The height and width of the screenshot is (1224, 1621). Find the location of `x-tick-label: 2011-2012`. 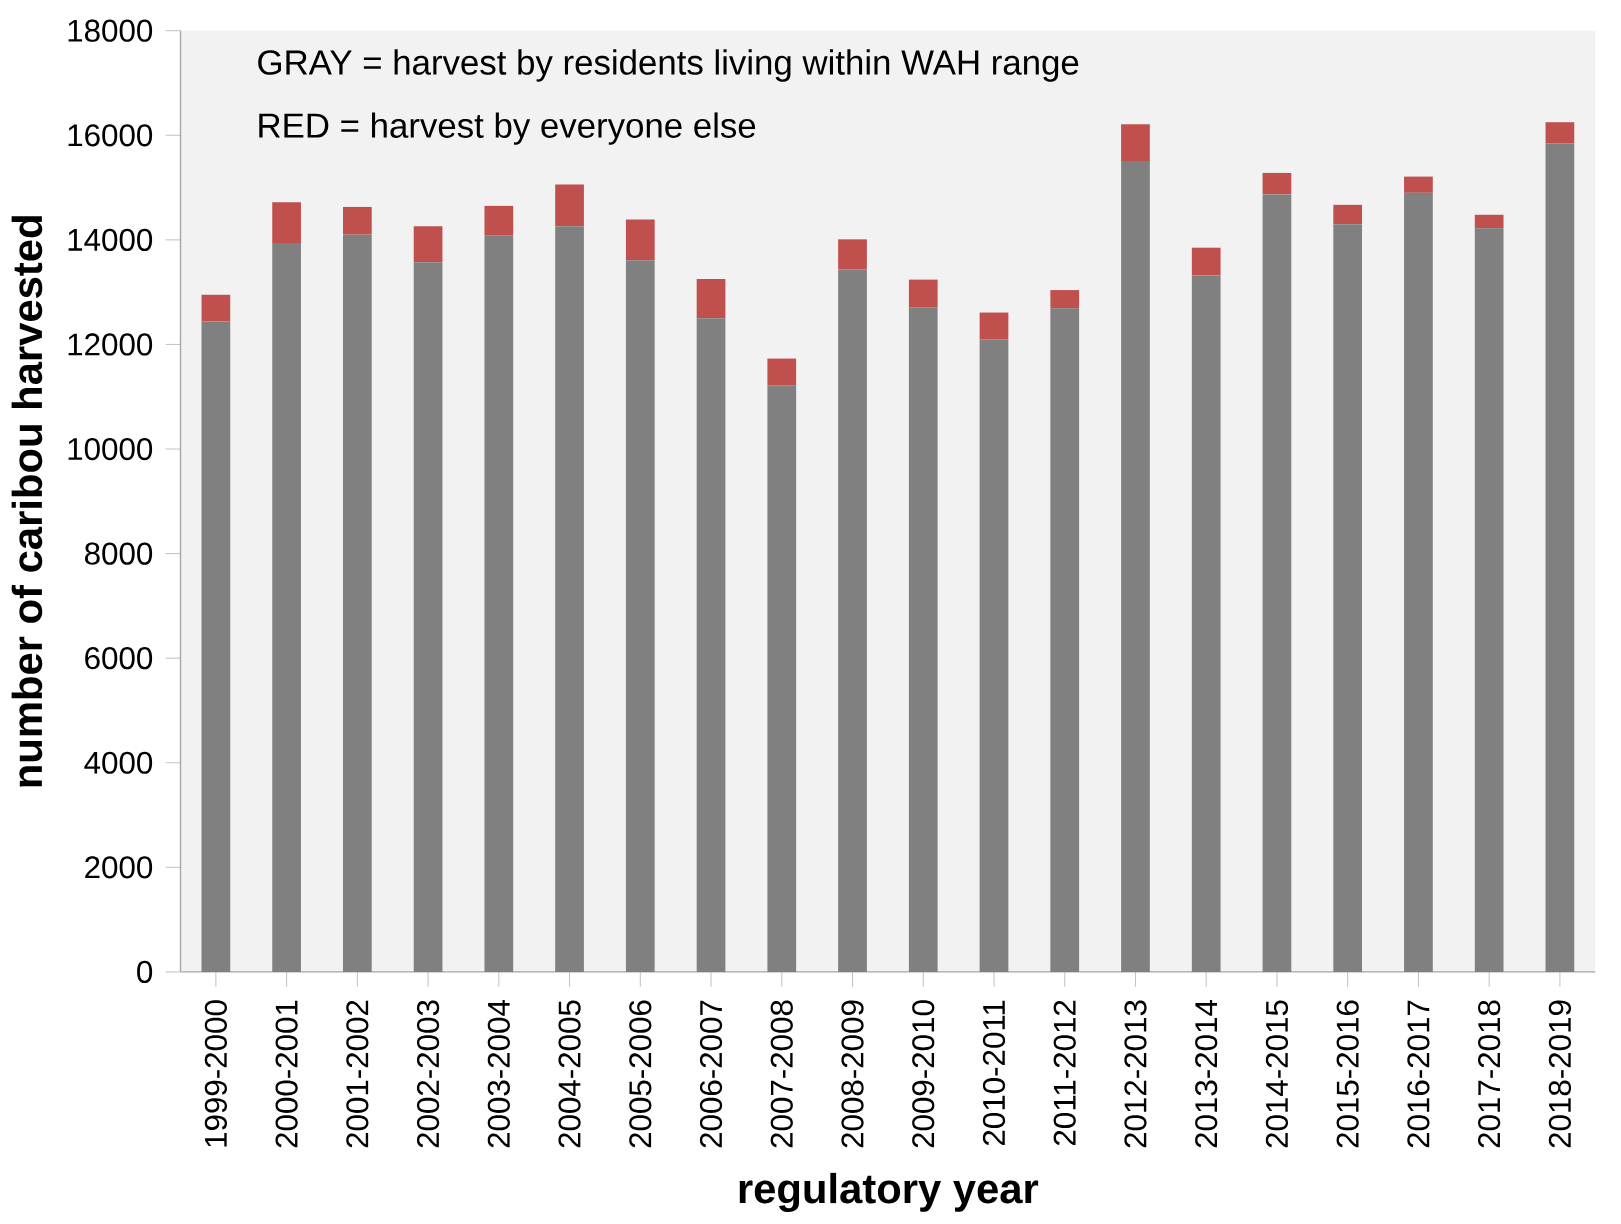

x-tick-label: 2011-2012 is located at coordinates (1064, 1073).